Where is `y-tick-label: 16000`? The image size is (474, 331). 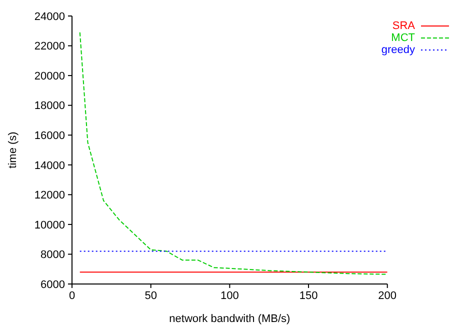
y-tick-label: 16000 is located at coordinates (49, 136).